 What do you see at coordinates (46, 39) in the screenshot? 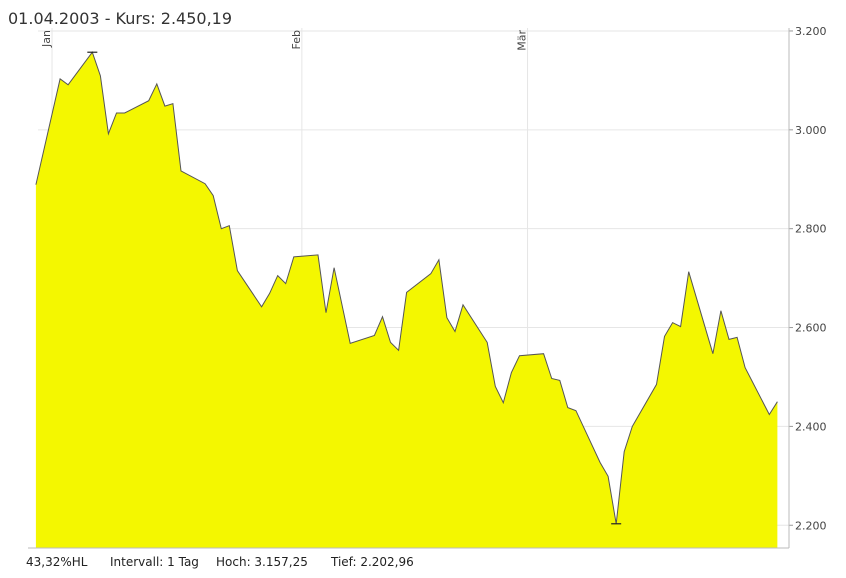
I see `x-tick-label: Jan` at bounding box center [46, 39].